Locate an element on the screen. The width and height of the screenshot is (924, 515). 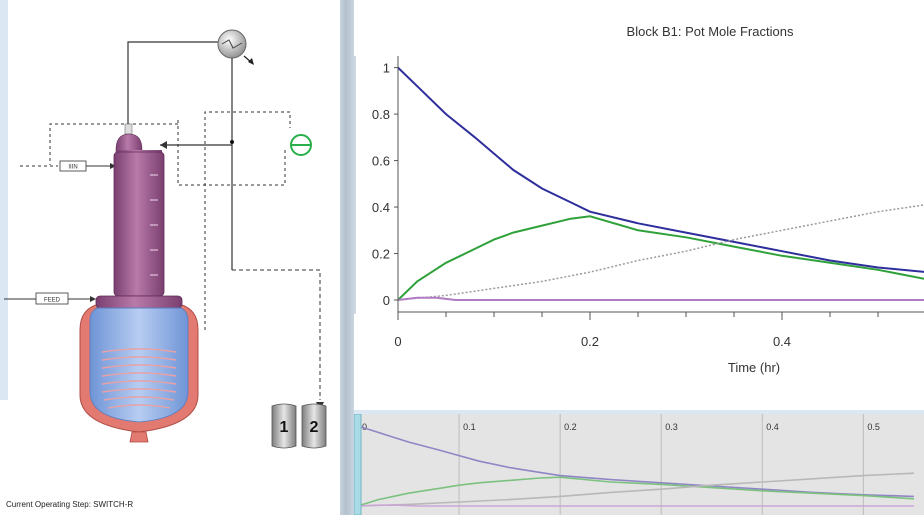
svg-text: FEED is located at coordinates (52, 301).